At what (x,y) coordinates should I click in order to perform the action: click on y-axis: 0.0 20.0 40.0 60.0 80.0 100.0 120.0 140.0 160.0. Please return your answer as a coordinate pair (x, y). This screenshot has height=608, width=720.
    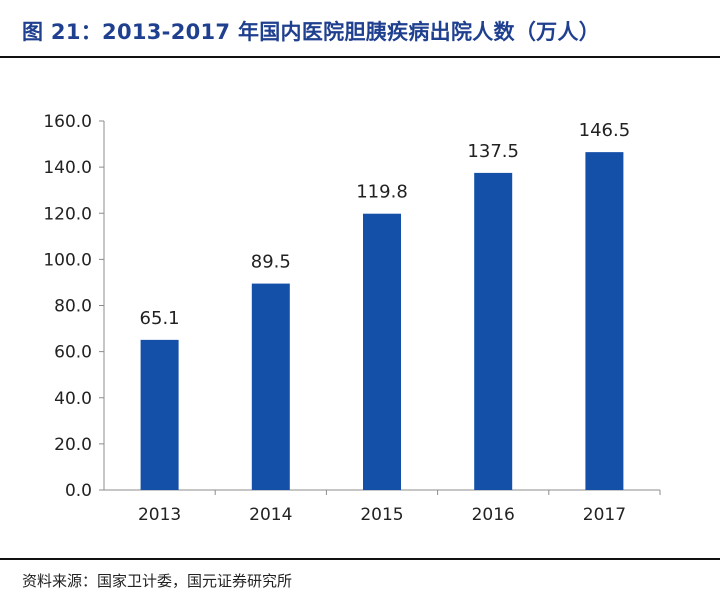
    Looking at the image, I should click on (74, 306).